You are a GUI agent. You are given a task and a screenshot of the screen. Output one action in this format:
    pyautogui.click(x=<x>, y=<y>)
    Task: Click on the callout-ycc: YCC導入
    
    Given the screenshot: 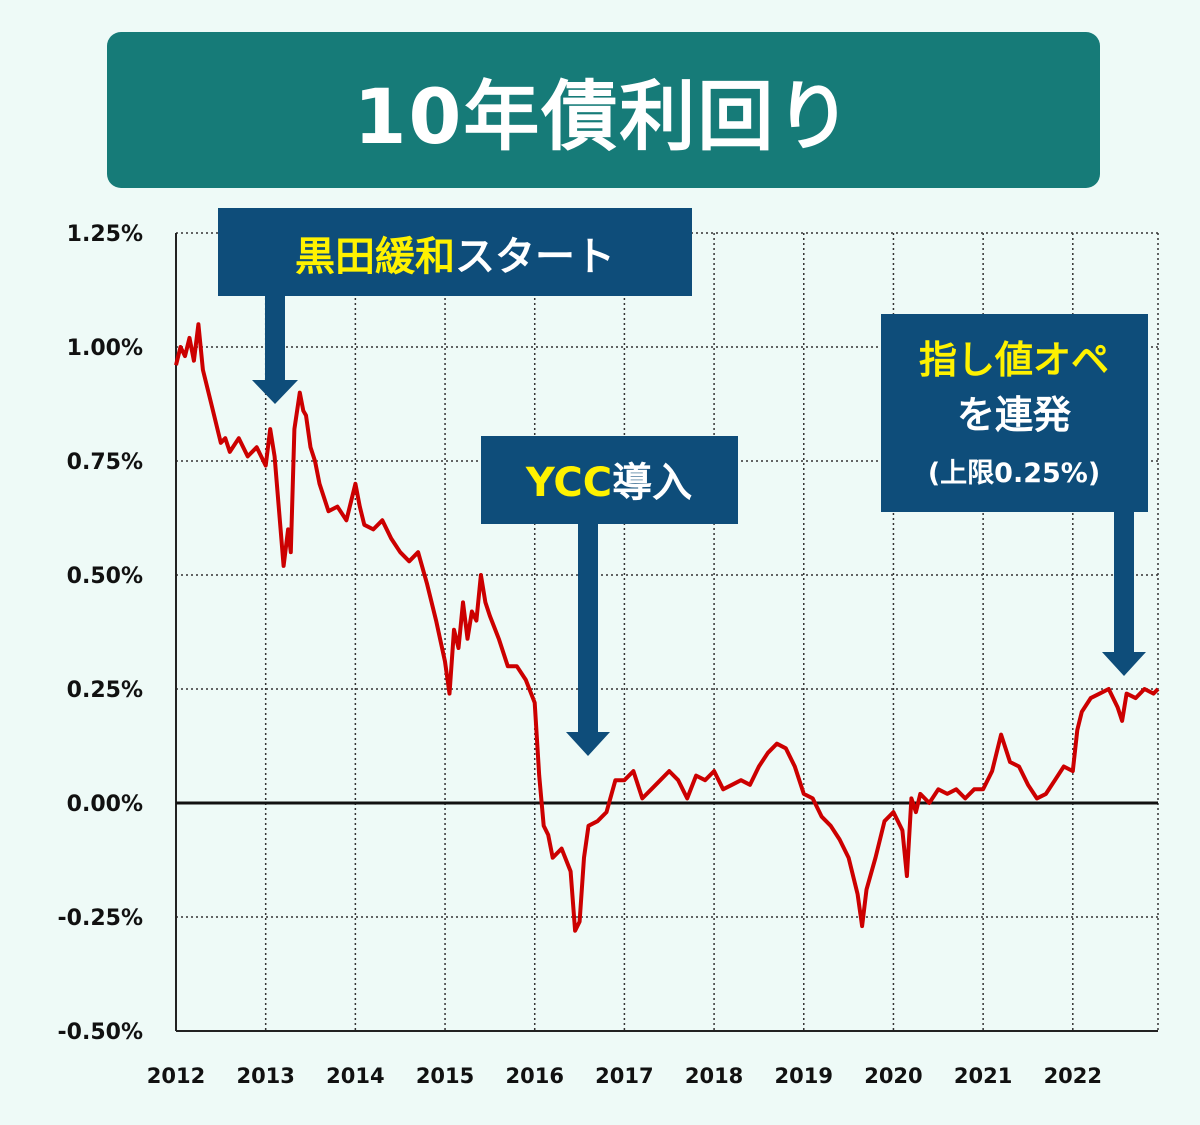 What is the action you would take?
    pyautogui.click(x=609, y=596)
    